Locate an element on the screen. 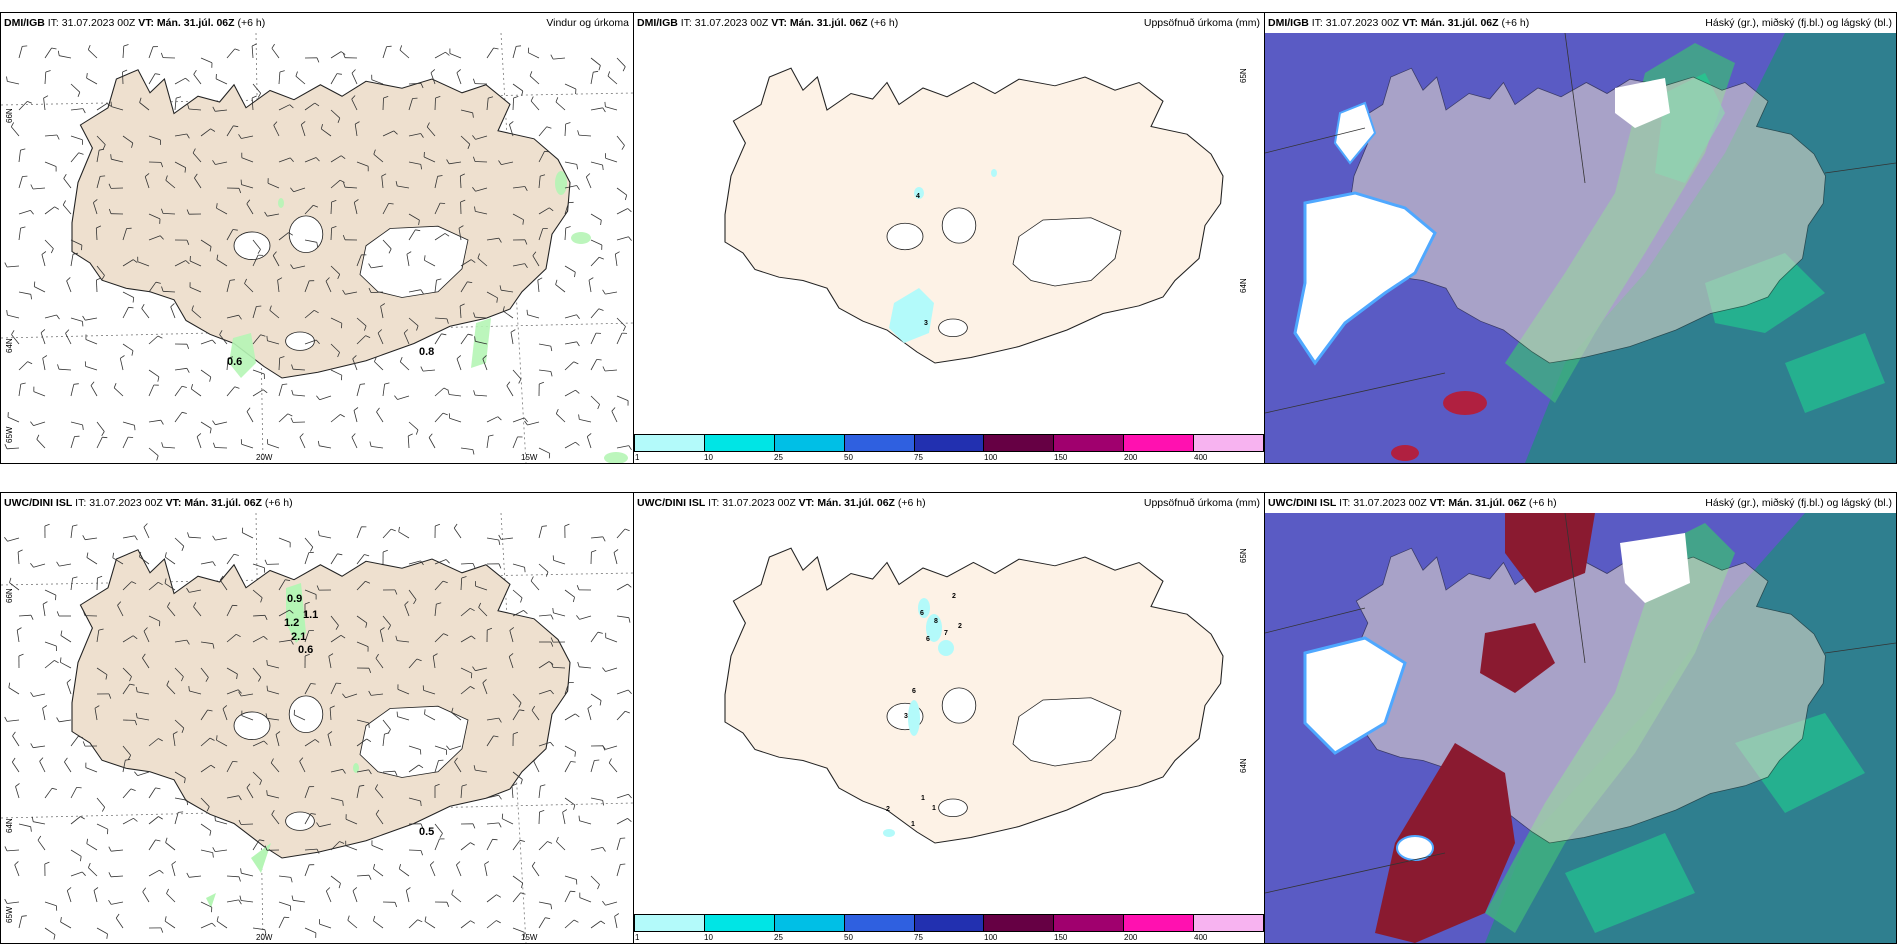  valid-time: VT: Mán. 31.júl. 06Z is located at coordinates (846, 503).